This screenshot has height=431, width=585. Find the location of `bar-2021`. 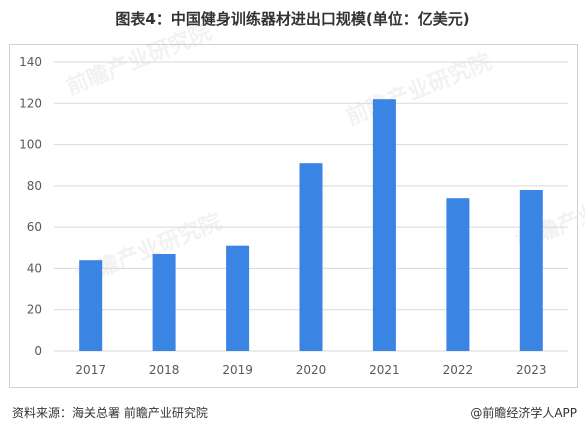

bar-2021 is located at coordinates (384, 225).